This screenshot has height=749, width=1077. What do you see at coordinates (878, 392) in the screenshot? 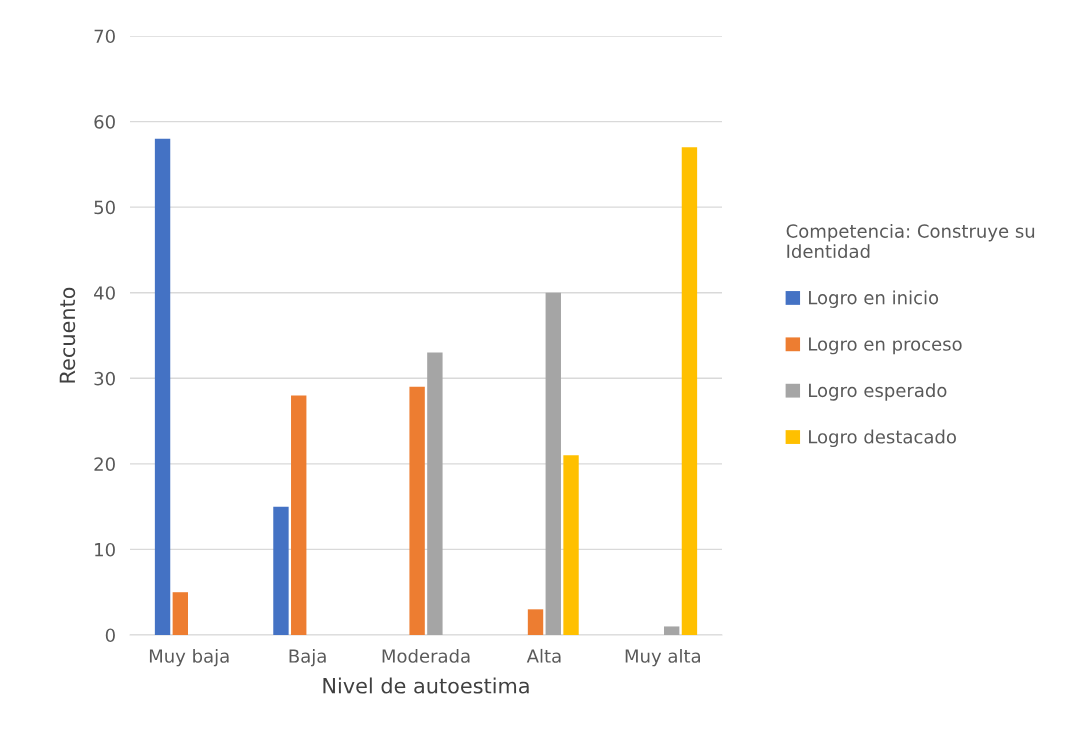
I see `legend-label: Logro esperado` at bounding box center [878, 392].